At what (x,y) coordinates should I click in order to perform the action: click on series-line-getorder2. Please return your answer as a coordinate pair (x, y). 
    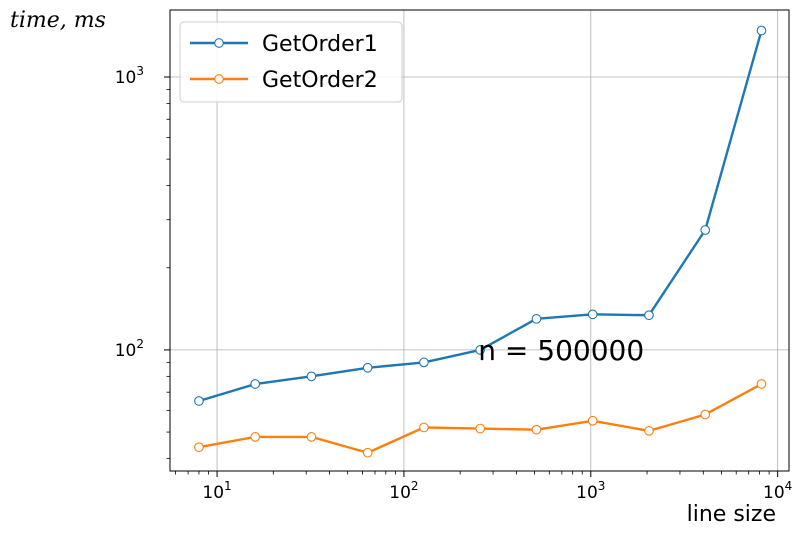
    Looking at the image, I should click on (480, 418).